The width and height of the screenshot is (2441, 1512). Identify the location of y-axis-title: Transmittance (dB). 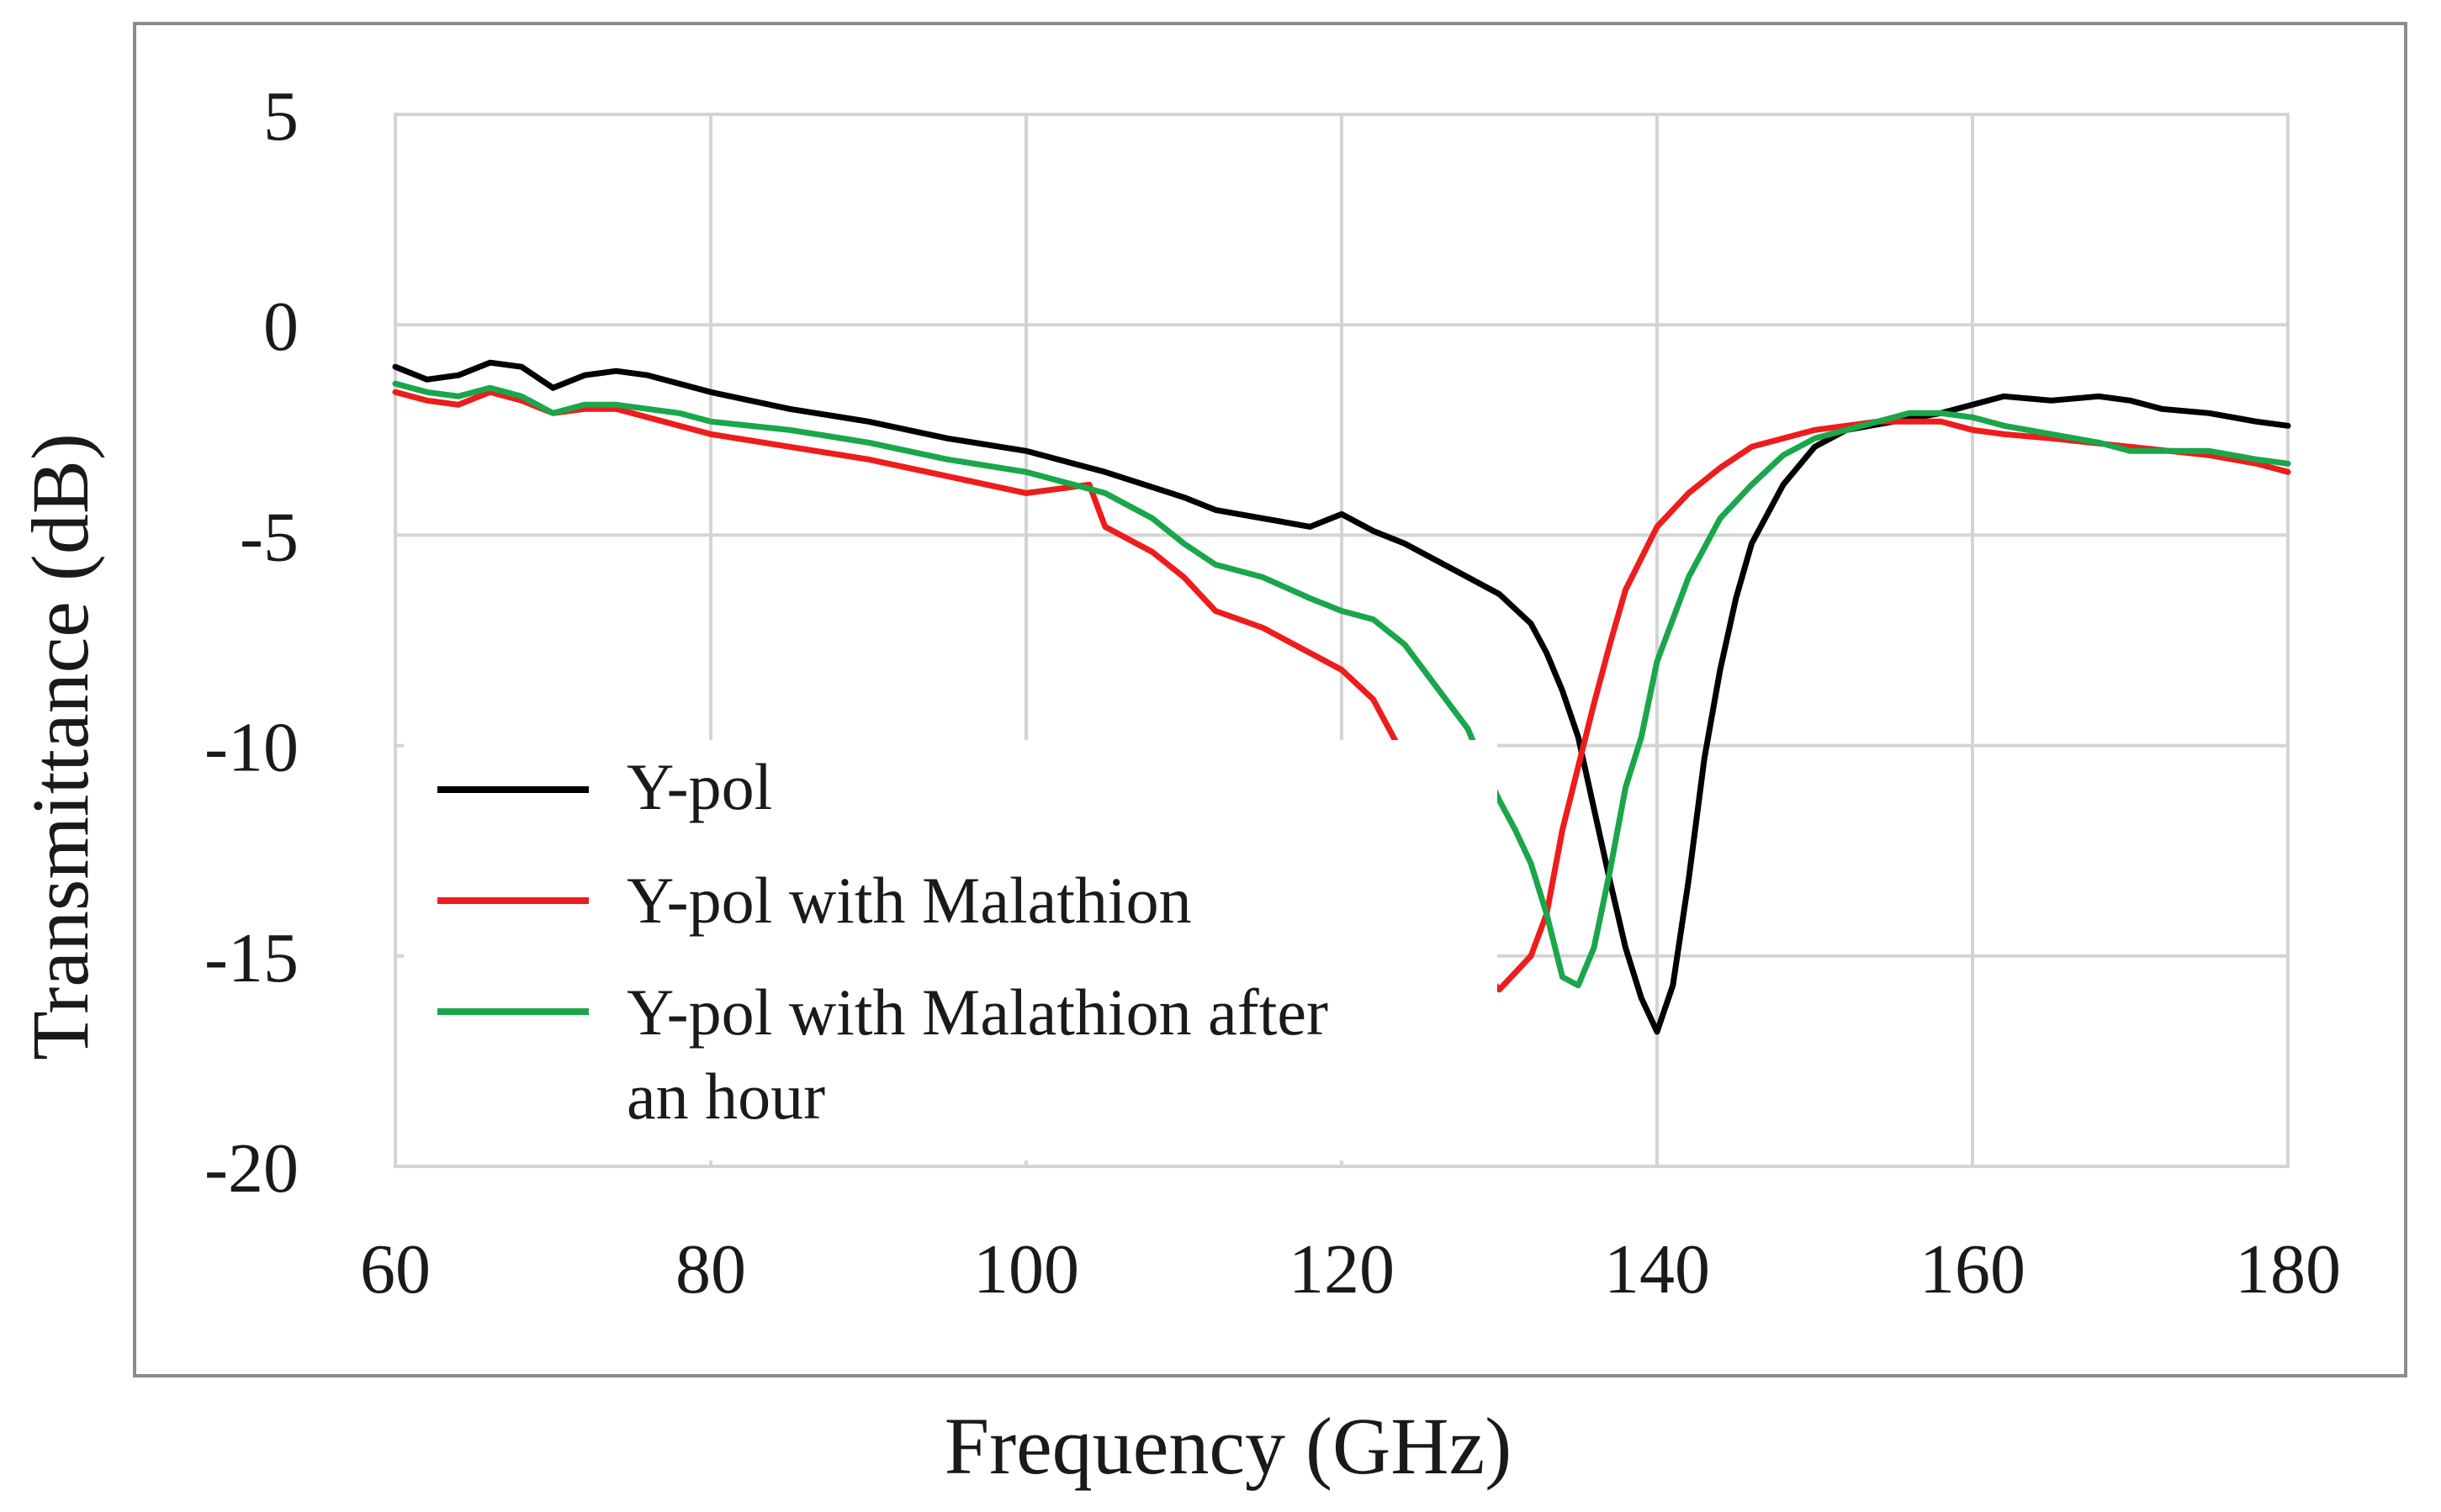
(60, 746).